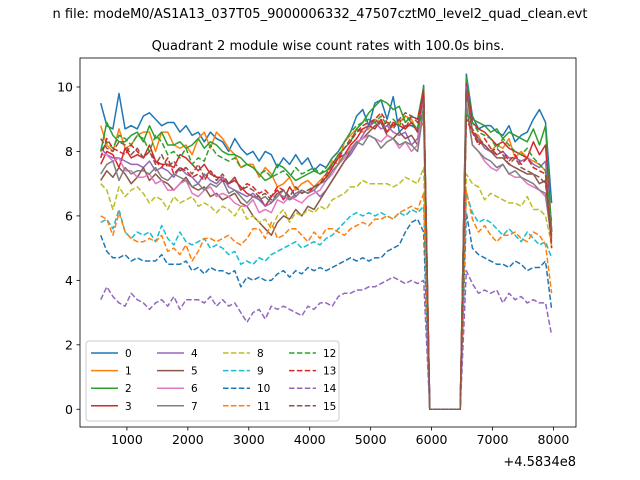 The width and height of the screenshot is (640, 480). I want to click on y-axis: 0 2 4 6 8 10, so click(68, 248).